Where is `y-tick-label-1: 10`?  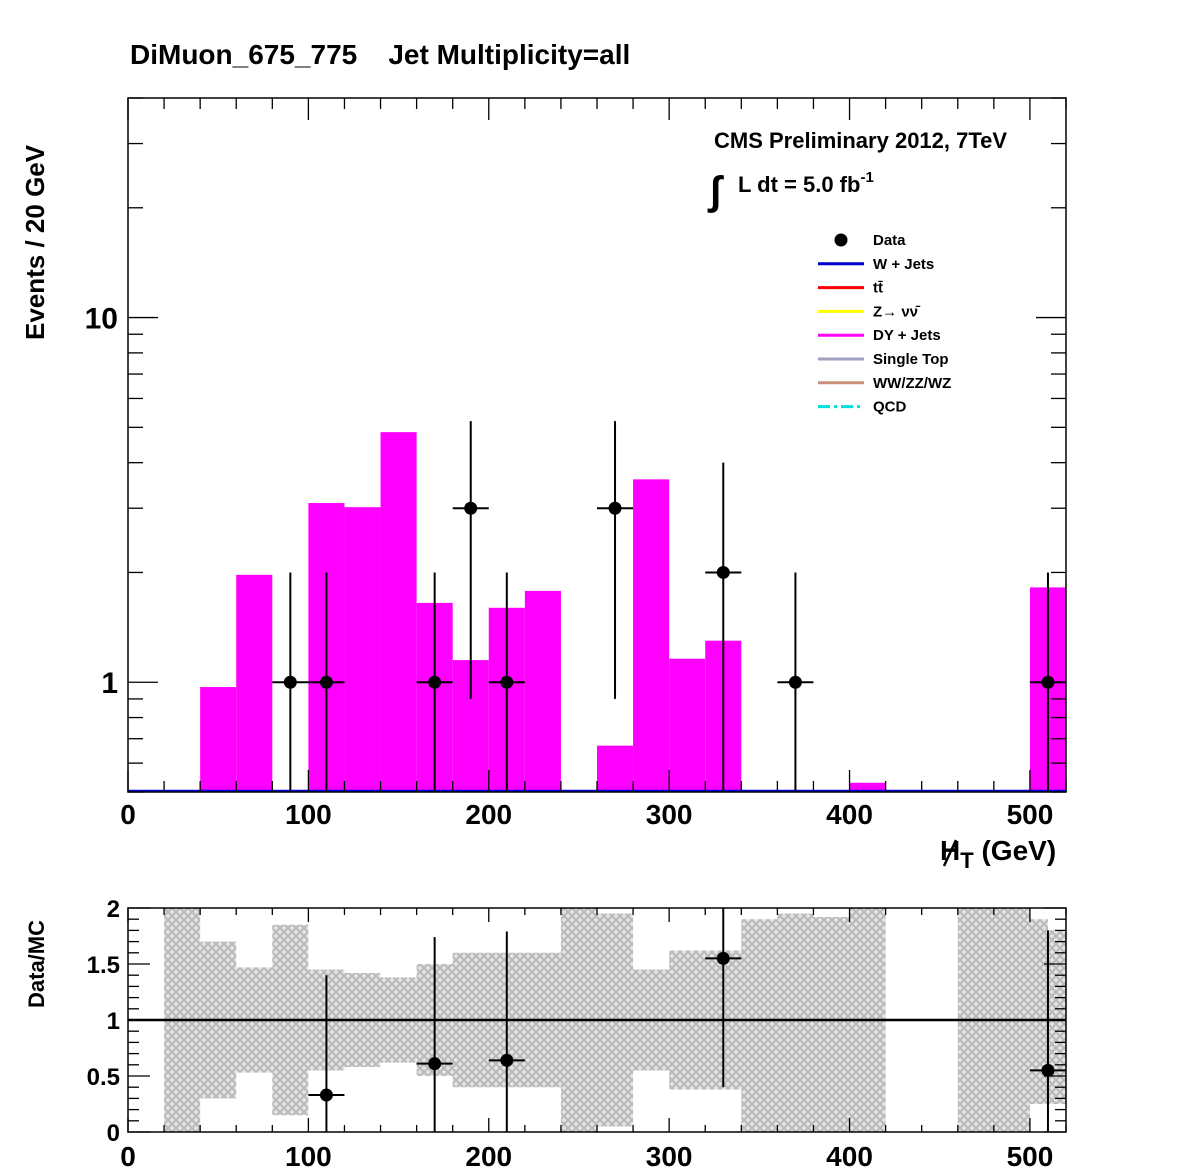
y-tick-label-1: 10 is located at coordinates (101, 319).